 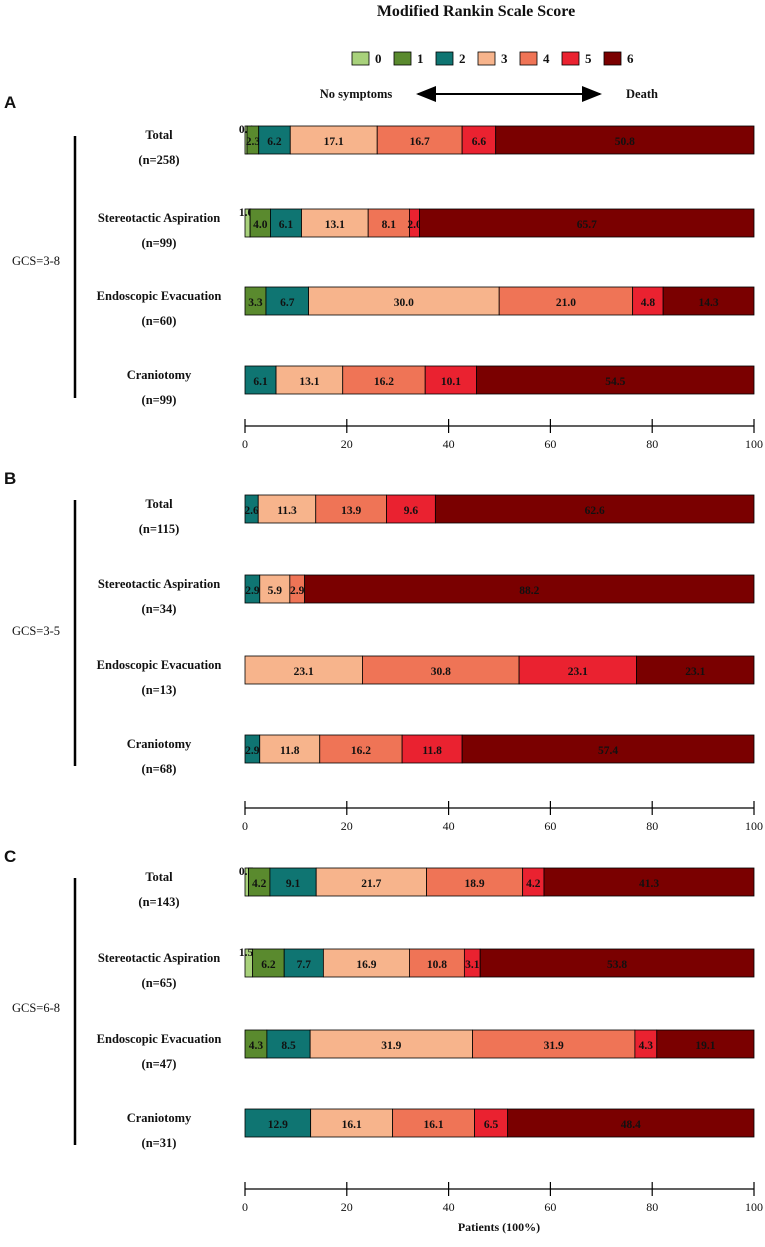 What do you see at coordinates (588, 58) in the screenshot?
I see `legend-label-5: 5` at bounding box center [588, 58].